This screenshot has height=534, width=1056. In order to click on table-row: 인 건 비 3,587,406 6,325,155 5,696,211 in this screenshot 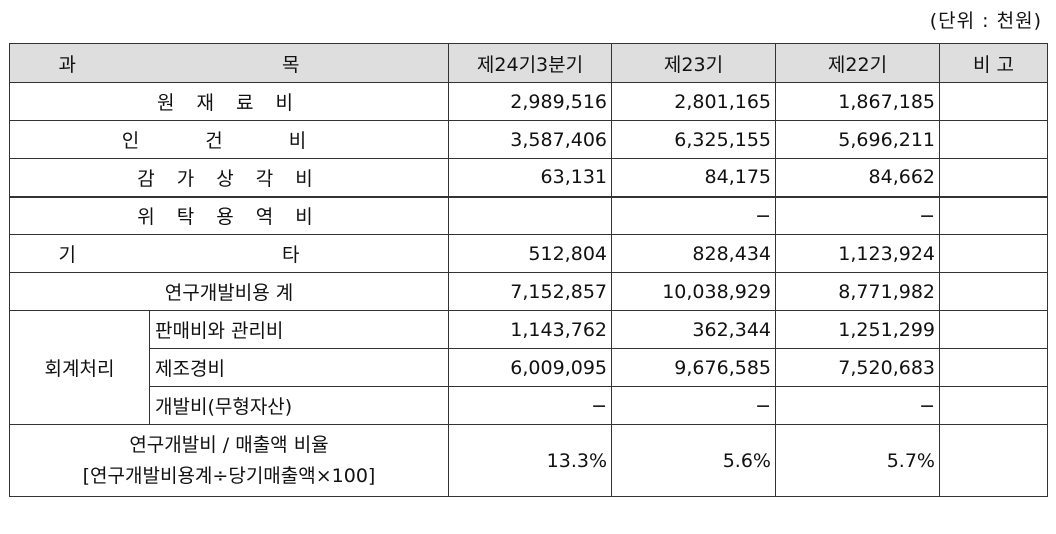, I will do `click(528, 139)`.